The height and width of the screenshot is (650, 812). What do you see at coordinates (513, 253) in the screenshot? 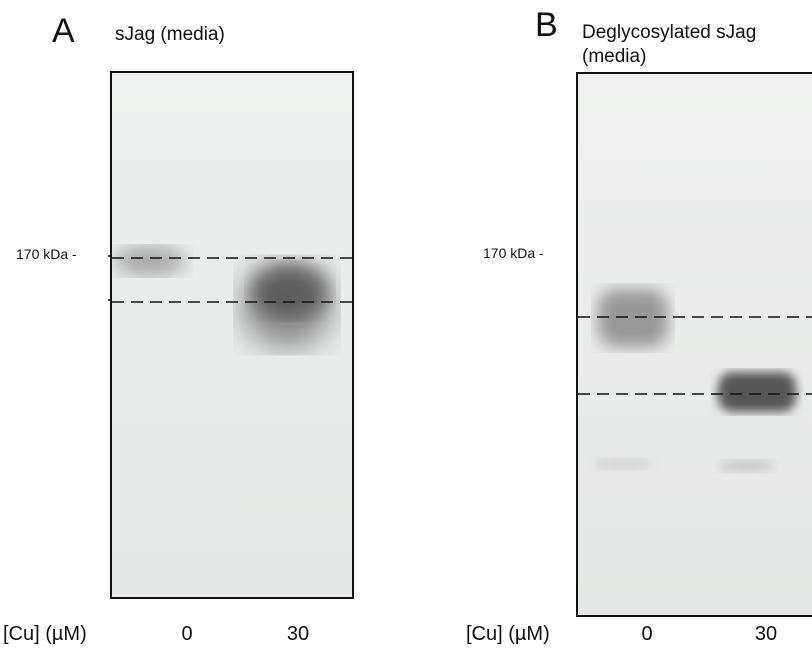
I see `panel-b-marker-label: 170 kDa -` at bounding box center [513, 253].